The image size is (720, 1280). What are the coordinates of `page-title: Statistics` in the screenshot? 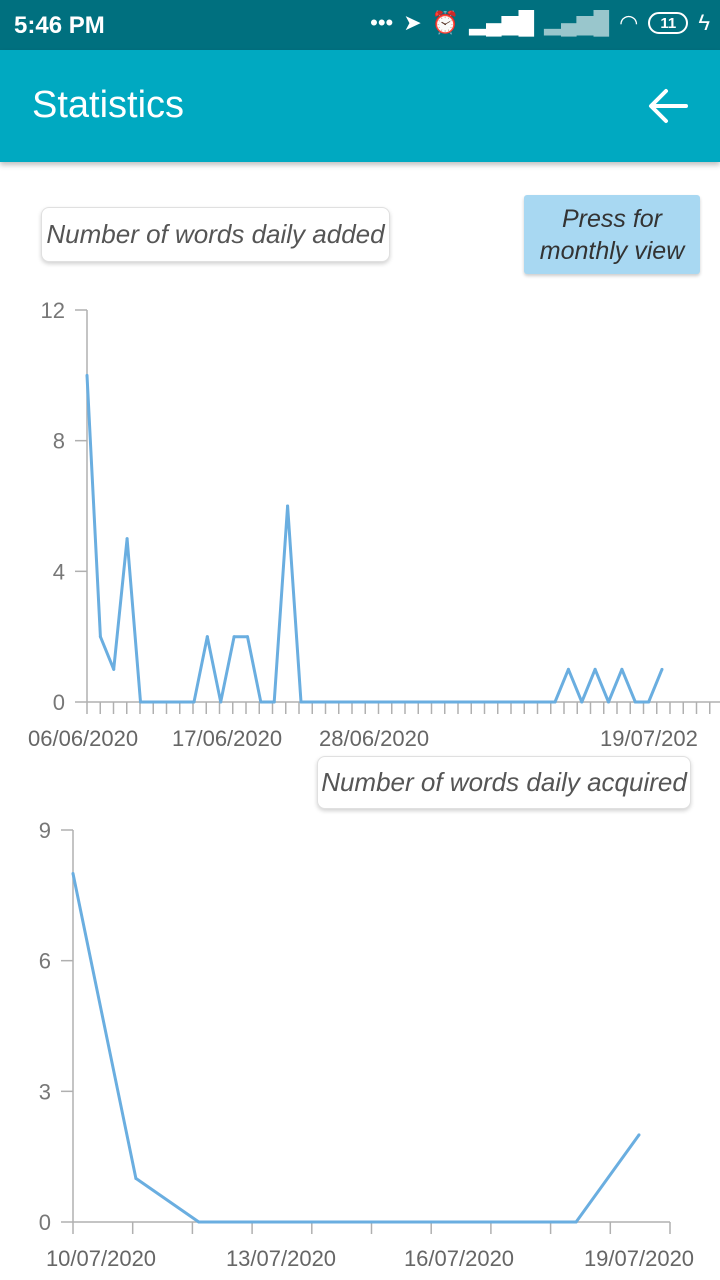 It's located at (108, 105).